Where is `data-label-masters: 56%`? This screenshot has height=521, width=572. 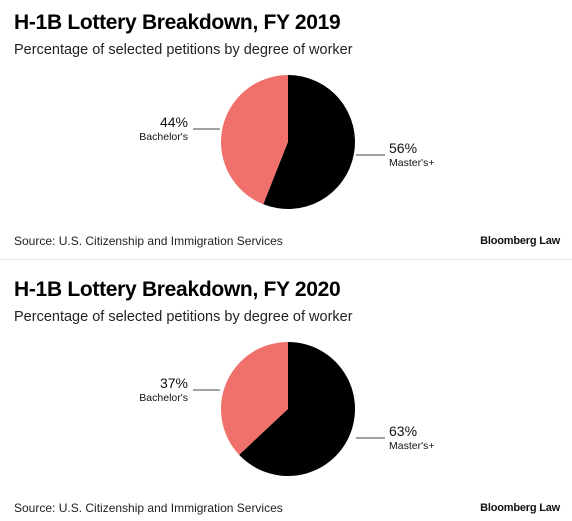 data-label-masters: 56% is located at coordinates (403, 148).